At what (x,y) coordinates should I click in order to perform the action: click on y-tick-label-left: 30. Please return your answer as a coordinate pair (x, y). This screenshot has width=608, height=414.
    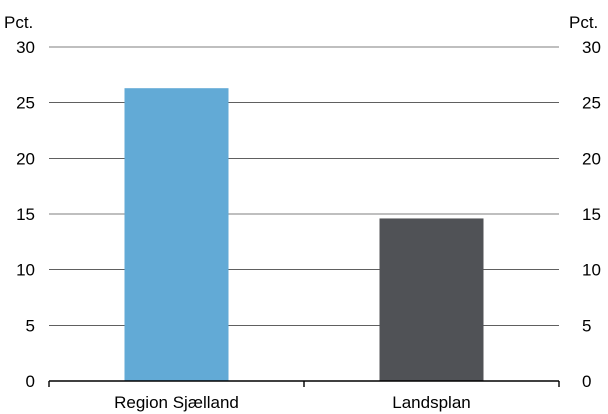
    Looking at the image, I should click on (25, 47).